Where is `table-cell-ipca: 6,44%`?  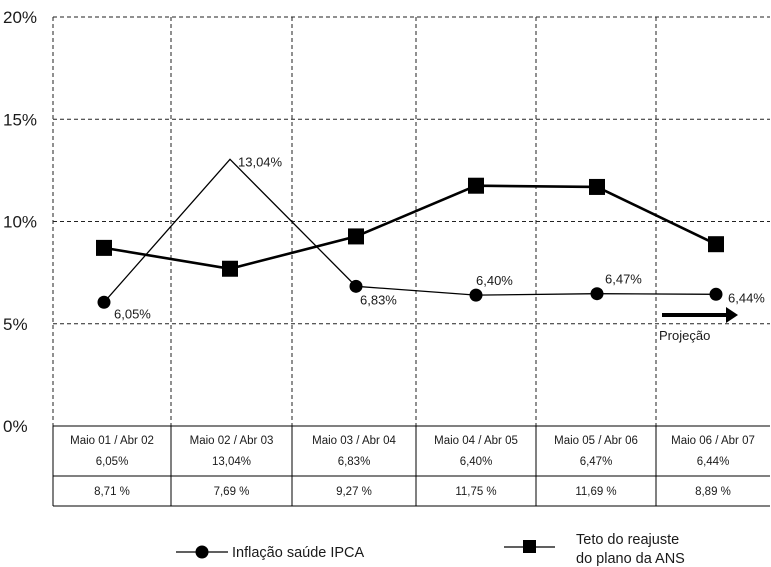
table-cell-ipca: 6,44% is located at coordinates (713, 462).